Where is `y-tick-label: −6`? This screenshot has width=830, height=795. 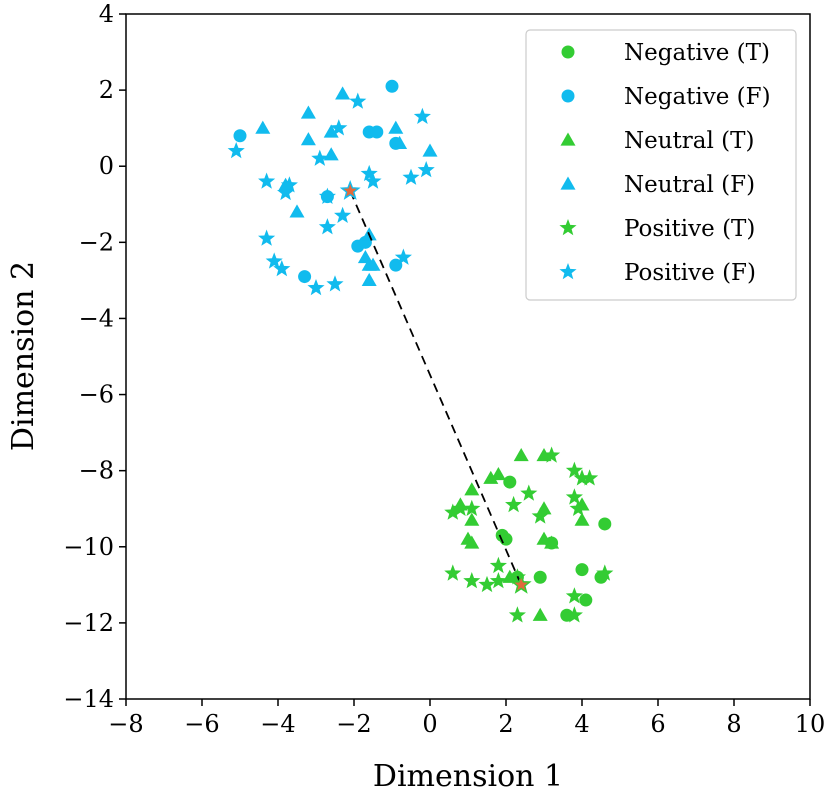
y-tick-label: −6 is located at coordinates (96, 395).